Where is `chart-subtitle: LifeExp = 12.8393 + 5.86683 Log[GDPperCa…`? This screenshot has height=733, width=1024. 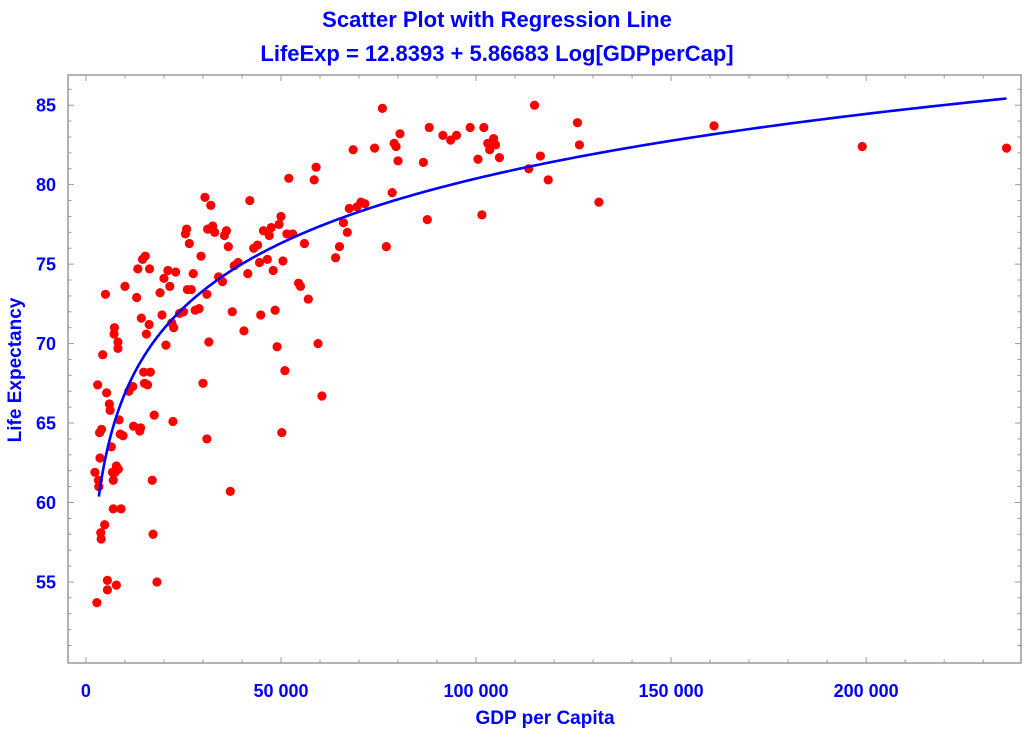 chart-subtitle: LifeExp = 12.8393 + 5.86683 Log[GDPperCa… is located at coordinates (496, 53).